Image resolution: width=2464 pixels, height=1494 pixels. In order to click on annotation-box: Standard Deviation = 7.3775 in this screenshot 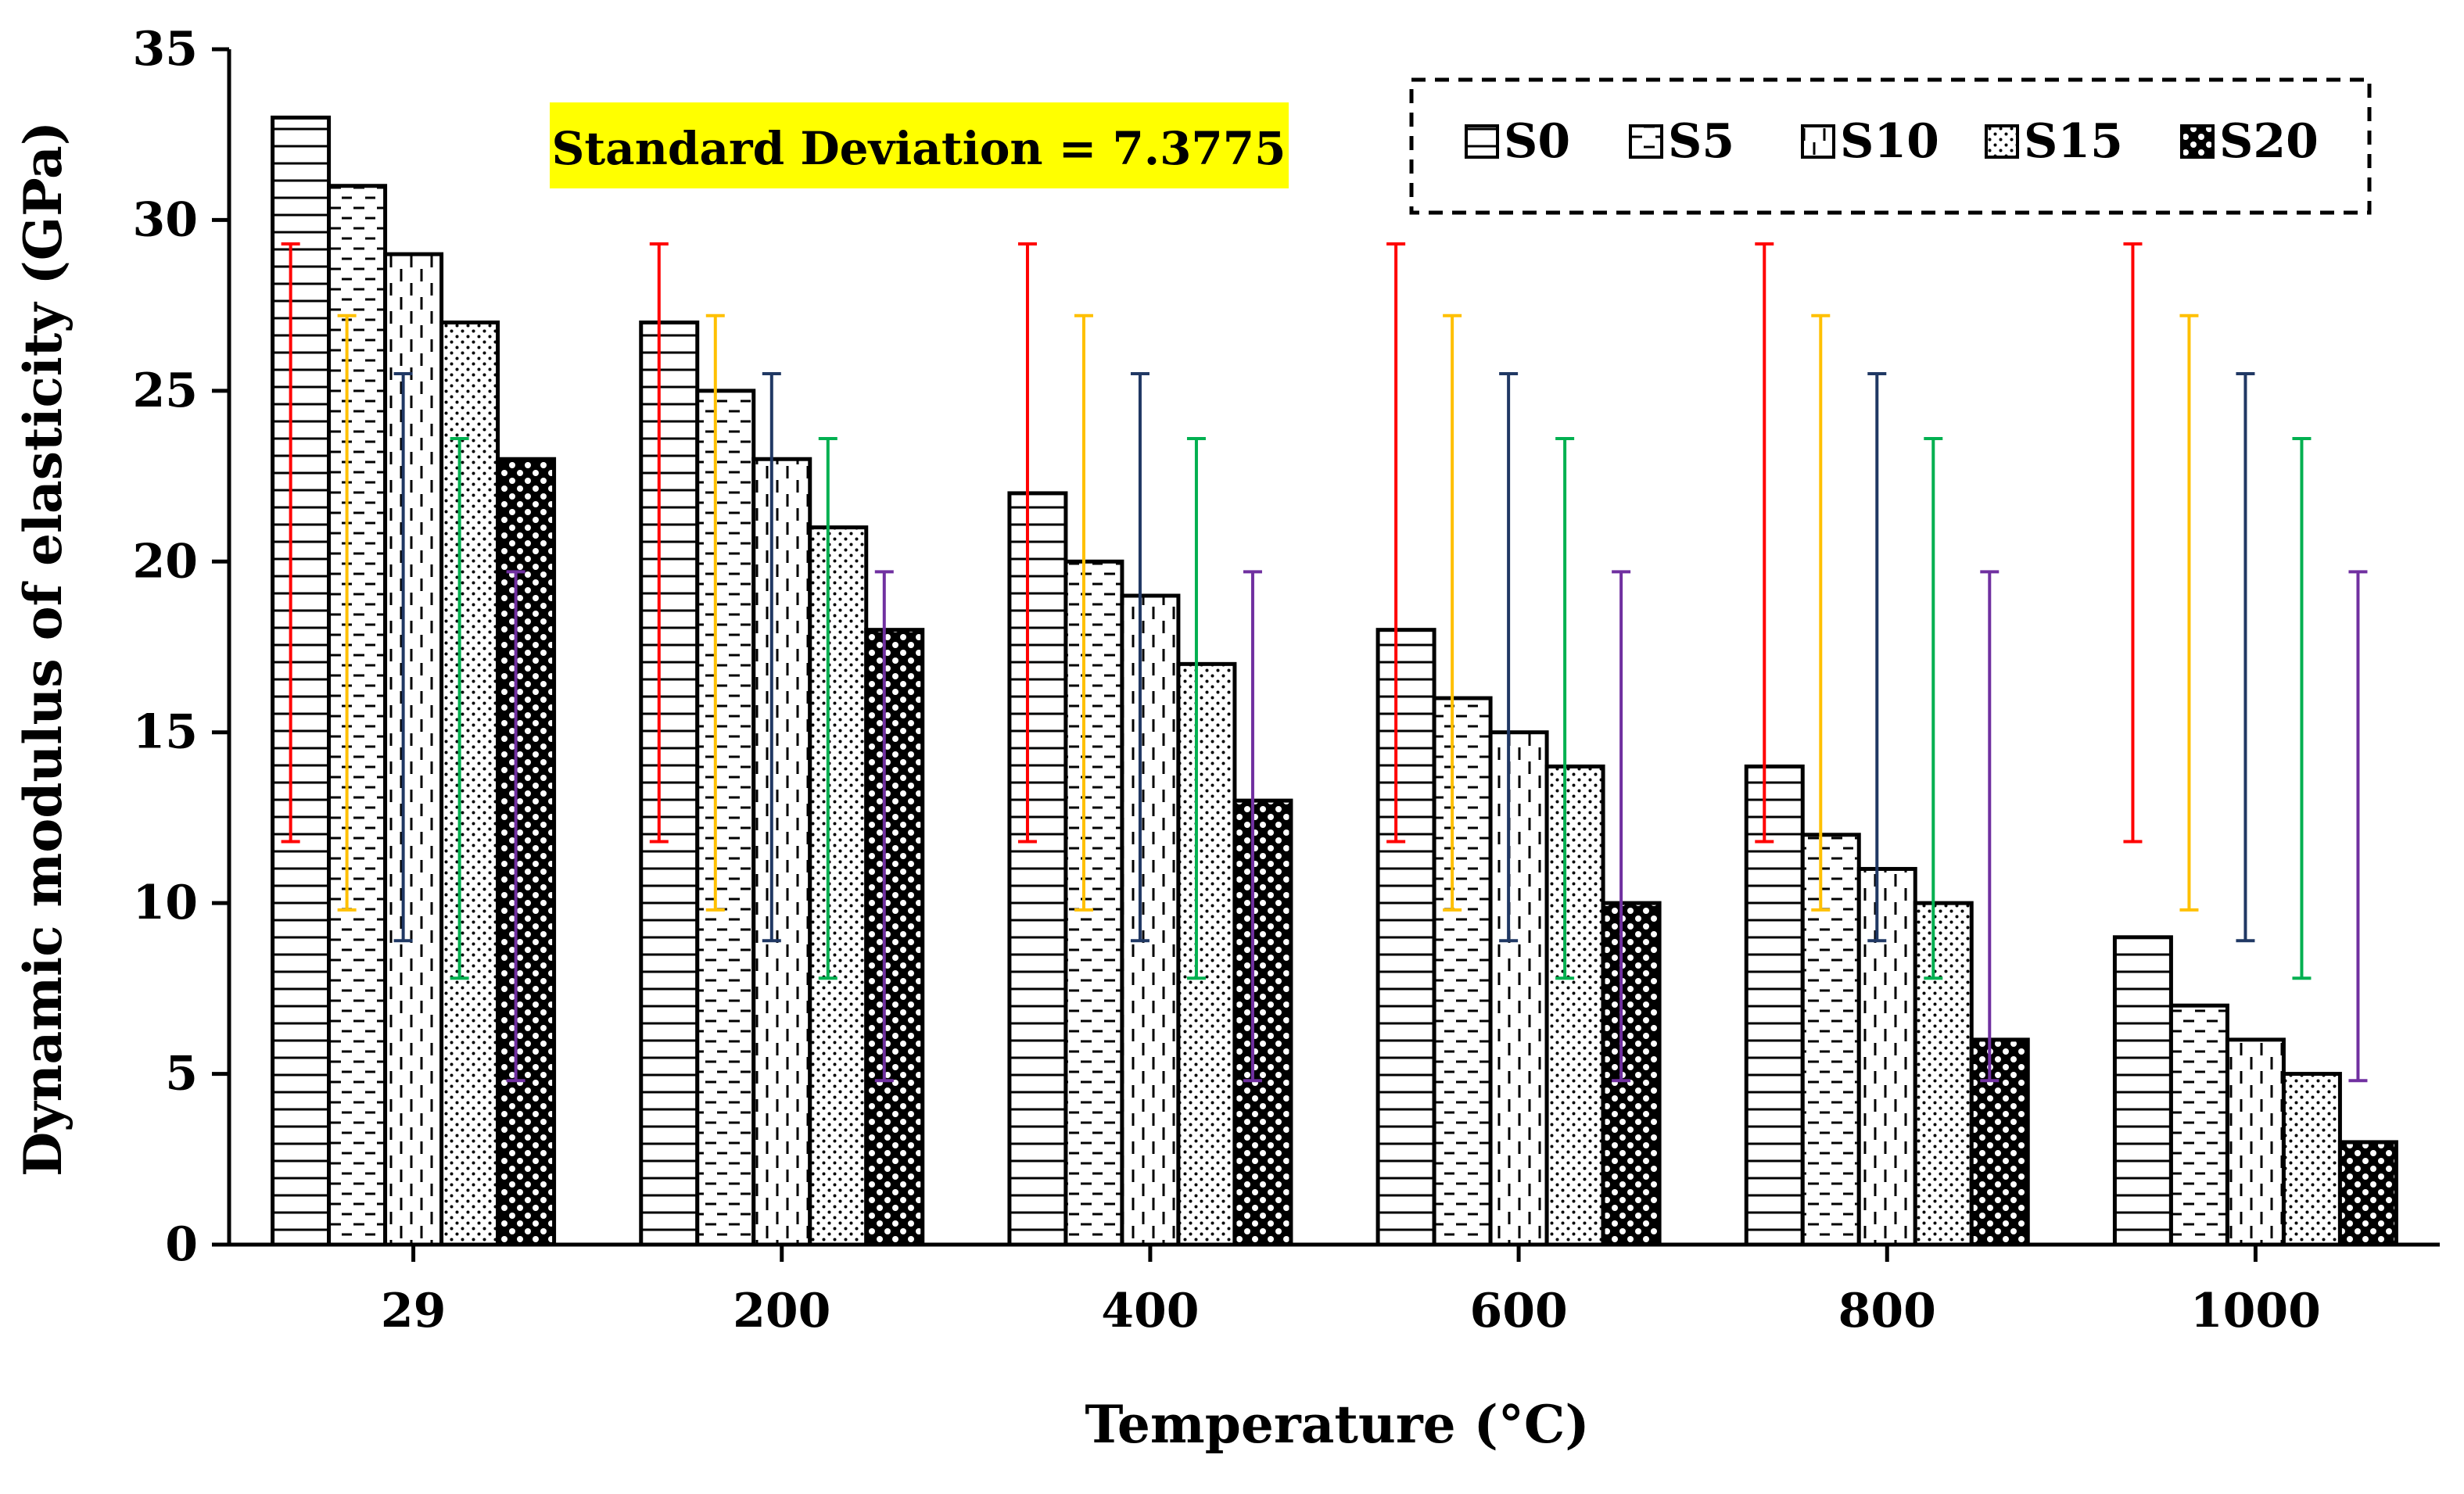, I will do `click(919, 145)`.